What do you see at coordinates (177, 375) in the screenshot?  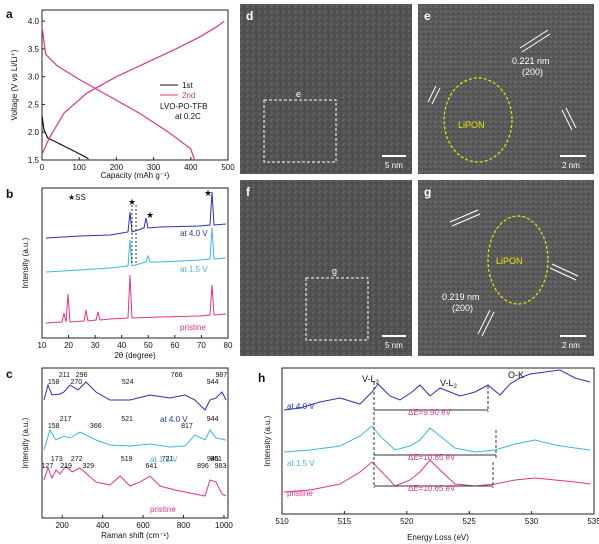 I see `raman-peak-top: 766` at bounding box center [177, 375].